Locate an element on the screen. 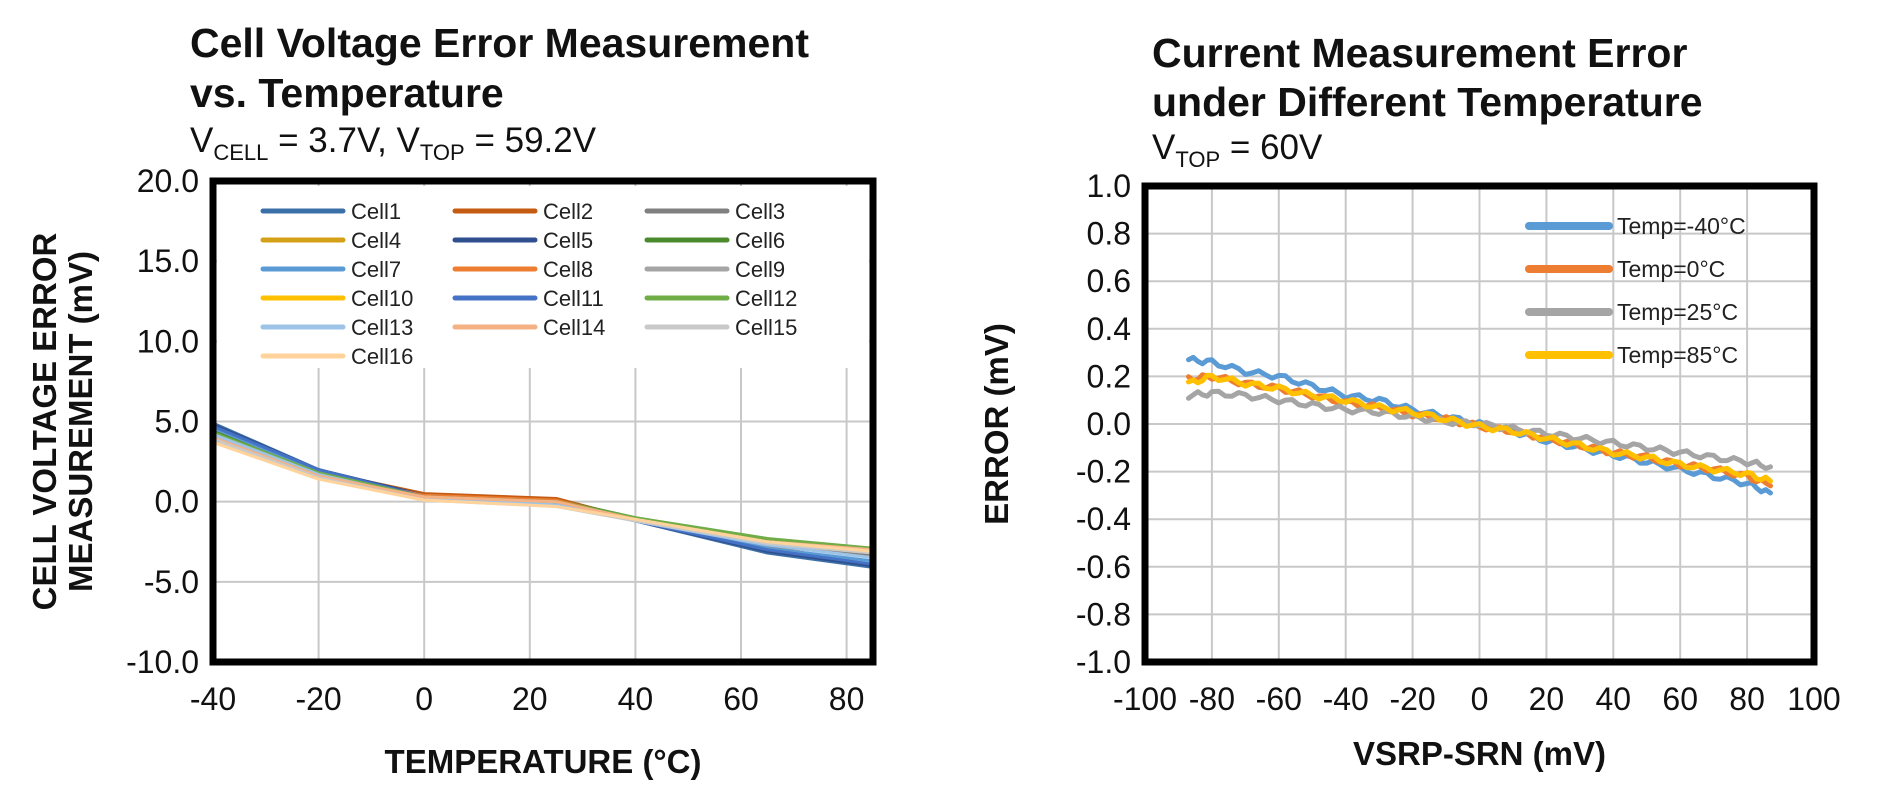 The width and height of the screenshot is (1877, 803). subtitle-v1-rest: = 3.7V, is located at coordinates (332, 140).